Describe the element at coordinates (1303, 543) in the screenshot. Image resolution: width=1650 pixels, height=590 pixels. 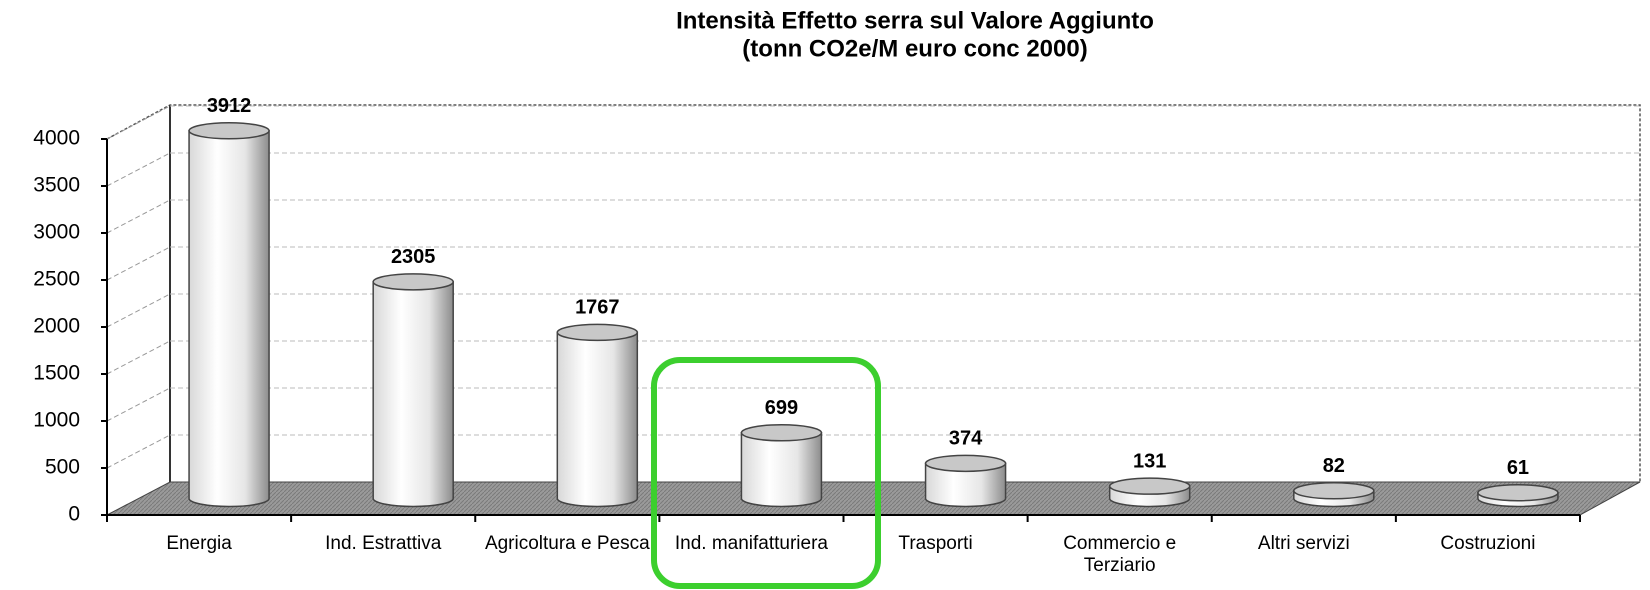
I see `x-tick-label: Altri servizi` at that location.